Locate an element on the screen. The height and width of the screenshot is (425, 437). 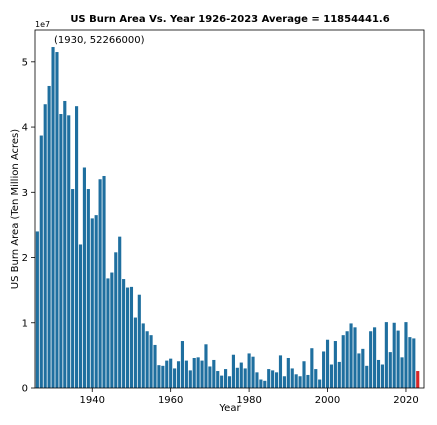
bar-1939 is located at coordinates (88, 288).